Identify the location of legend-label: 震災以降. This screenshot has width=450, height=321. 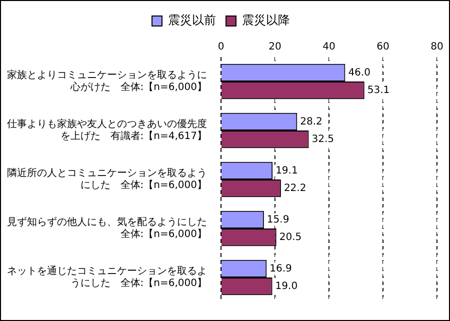
(266, 20).